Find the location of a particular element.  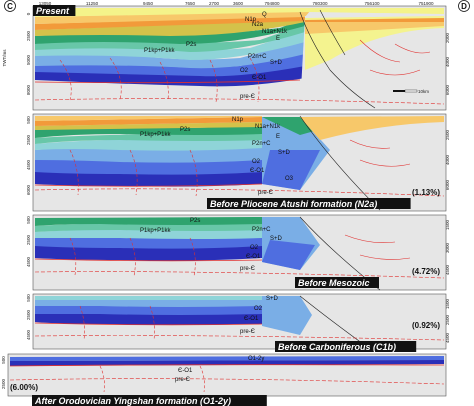

depth-tick-label: 0 is located at coordinates (28, 13).